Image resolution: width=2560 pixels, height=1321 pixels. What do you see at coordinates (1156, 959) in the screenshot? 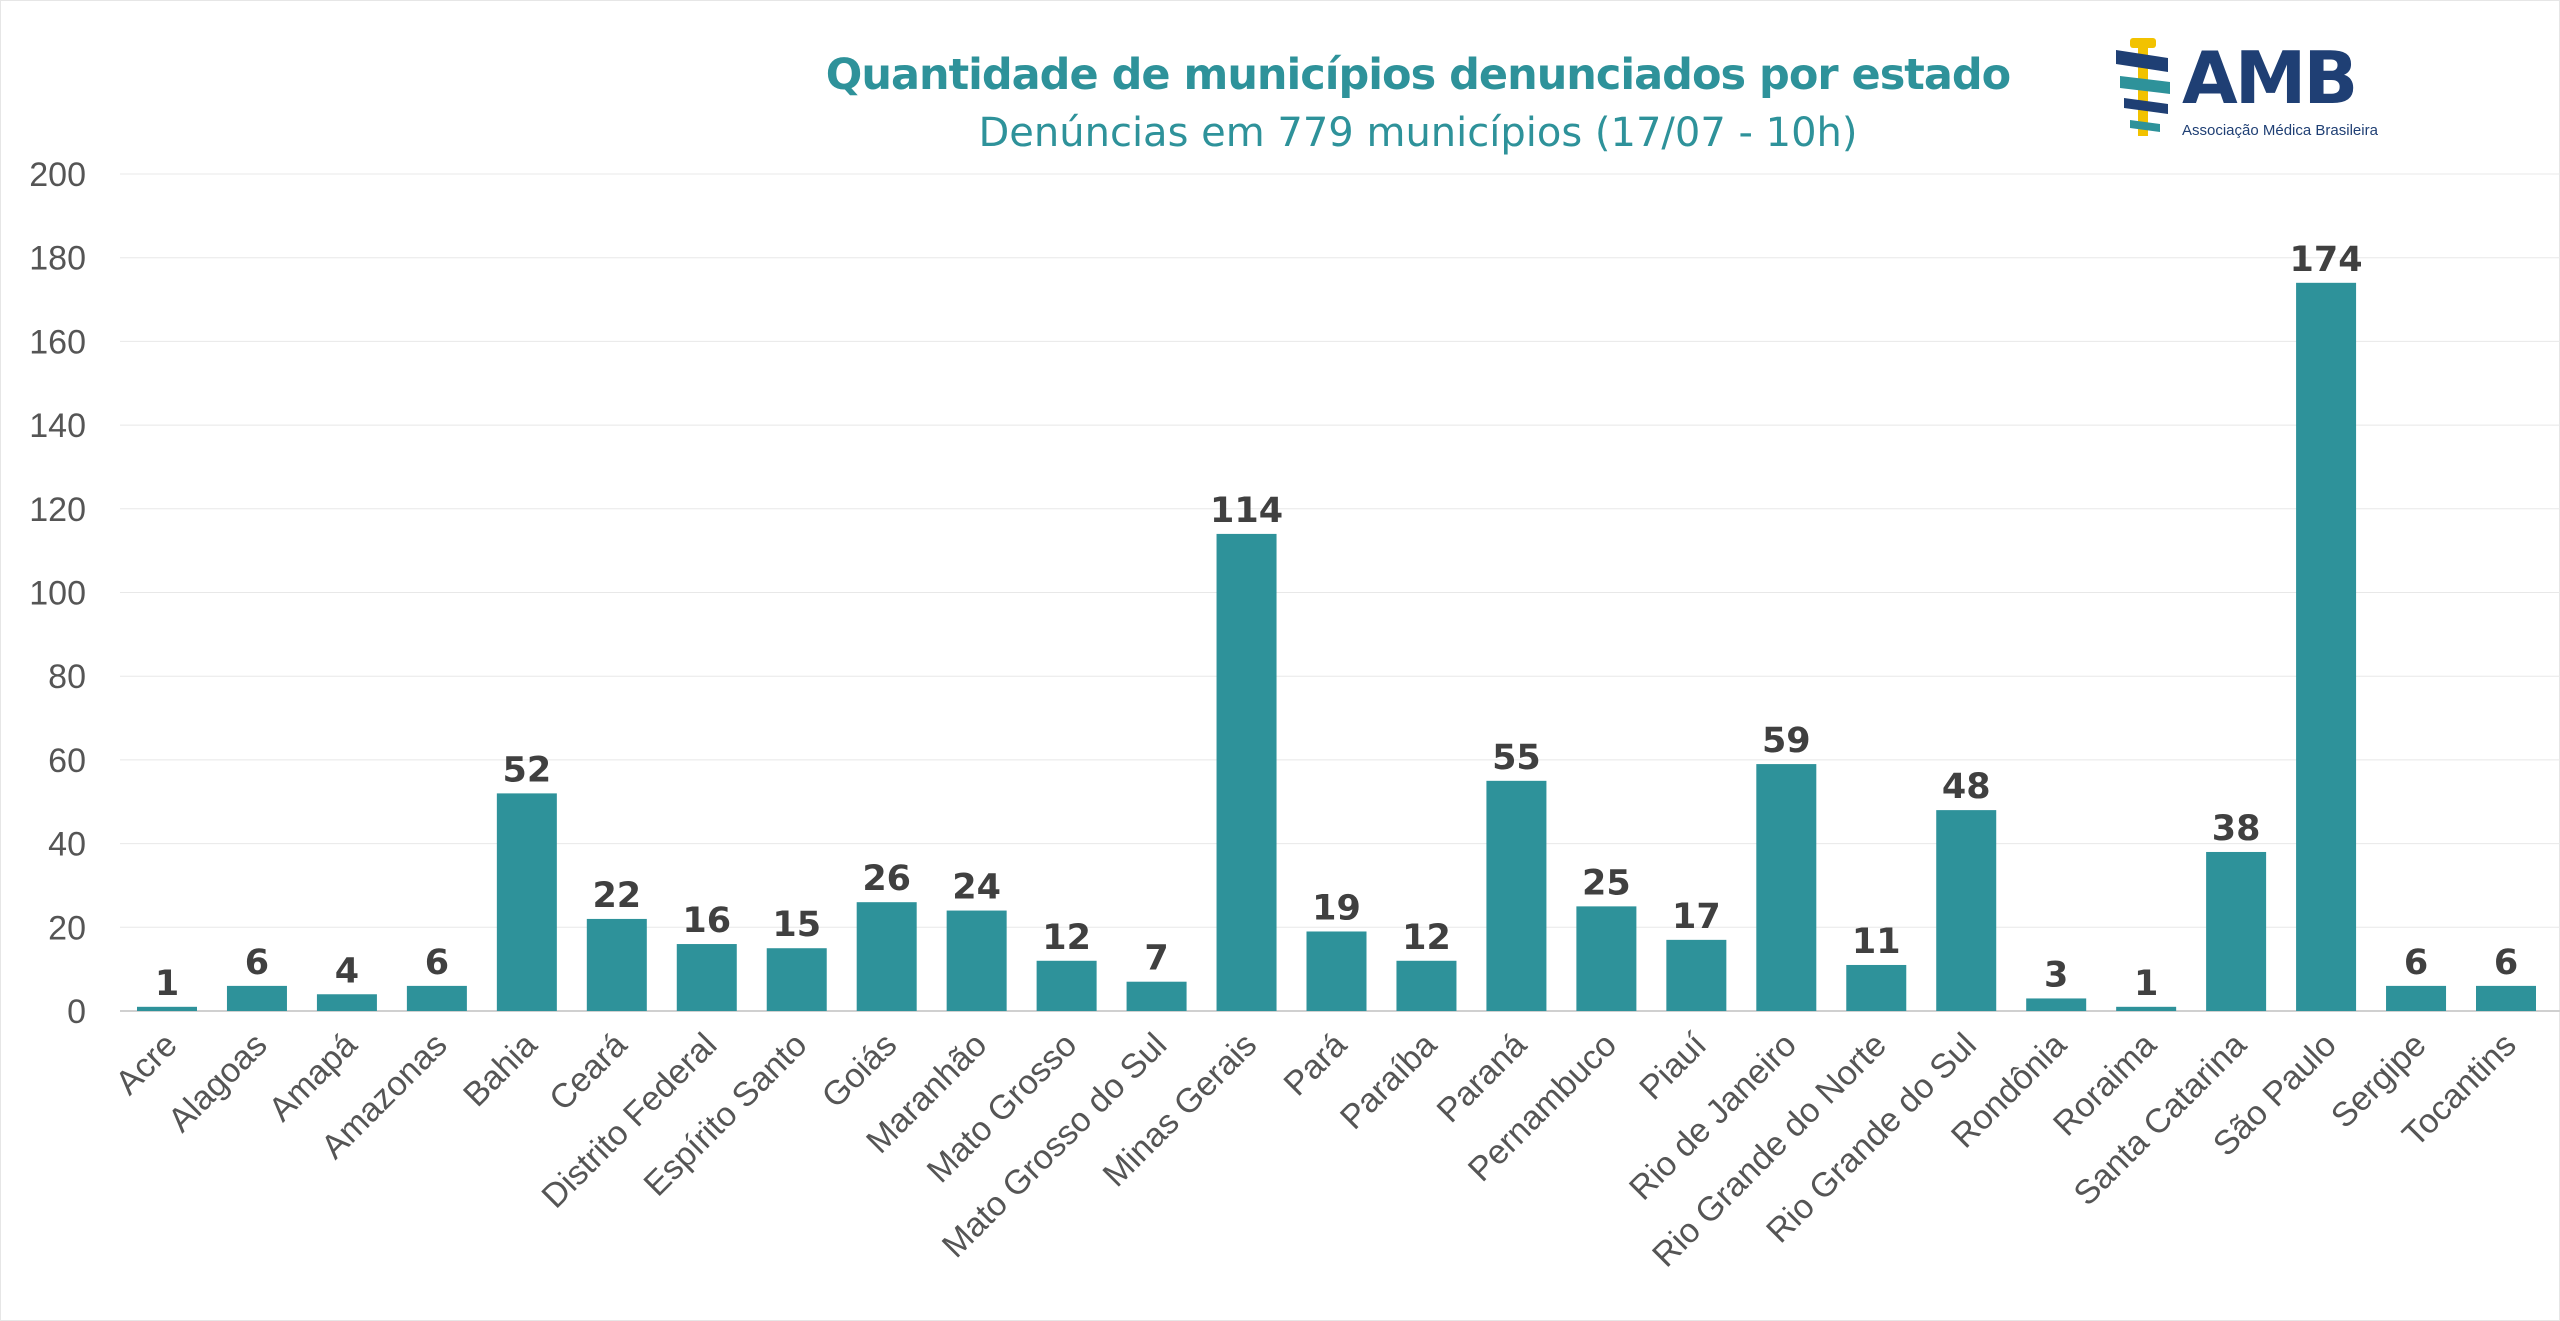
I see `data-label: 7` at bounding box center [1156, 959].